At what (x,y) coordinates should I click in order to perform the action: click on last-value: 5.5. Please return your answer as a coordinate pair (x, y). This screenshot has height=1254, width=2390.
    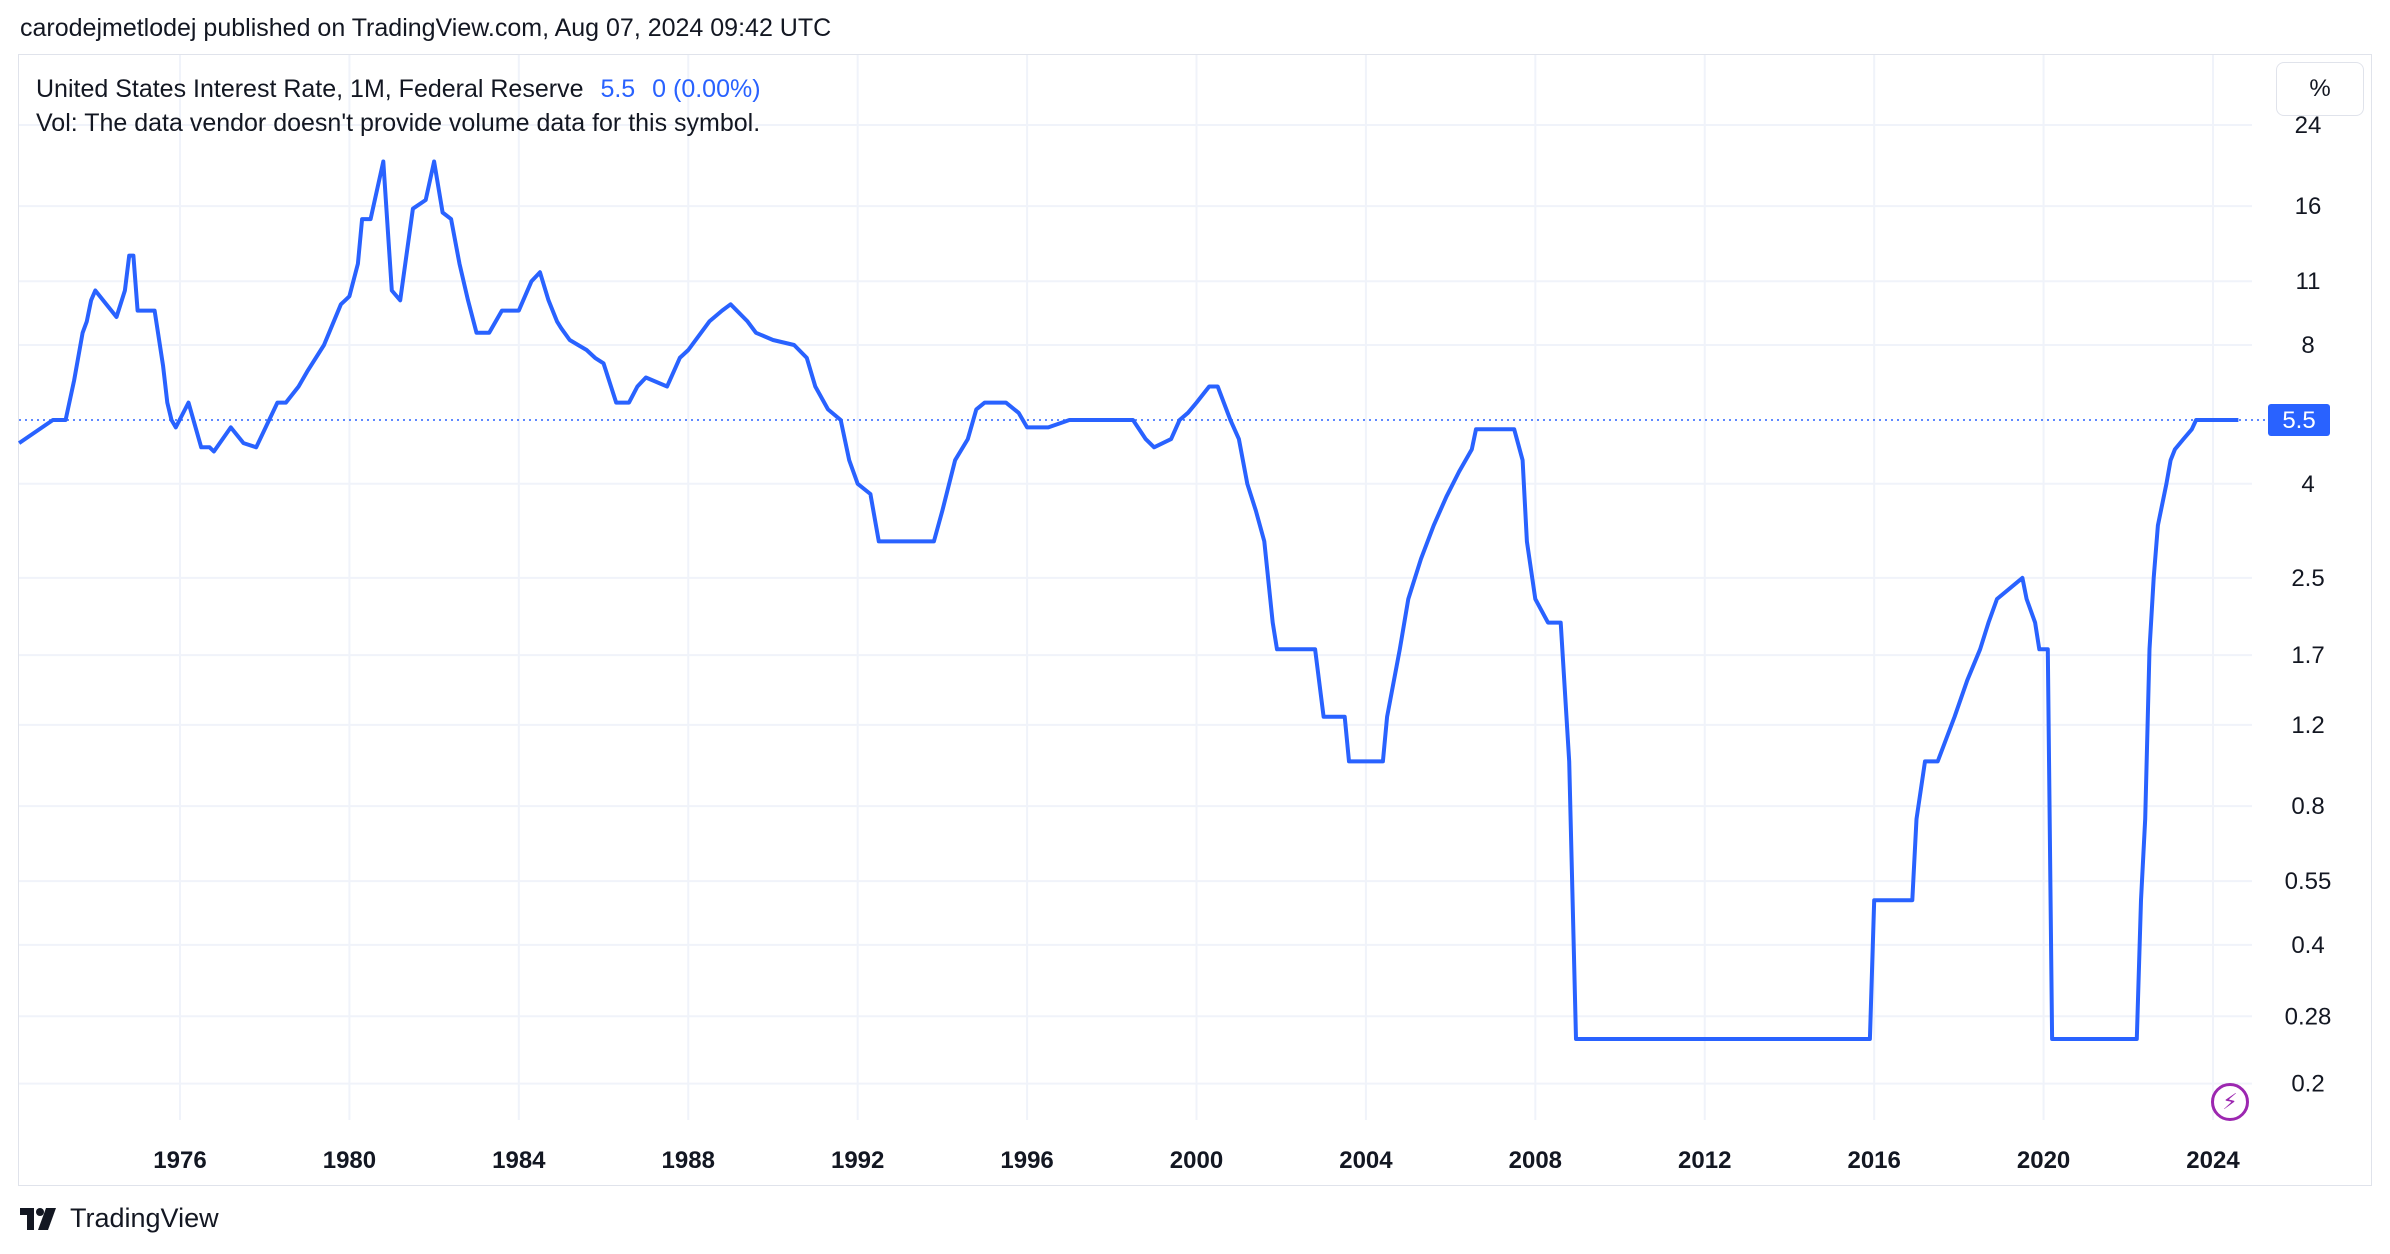
    Looking at the image, I should click on (618, 89).